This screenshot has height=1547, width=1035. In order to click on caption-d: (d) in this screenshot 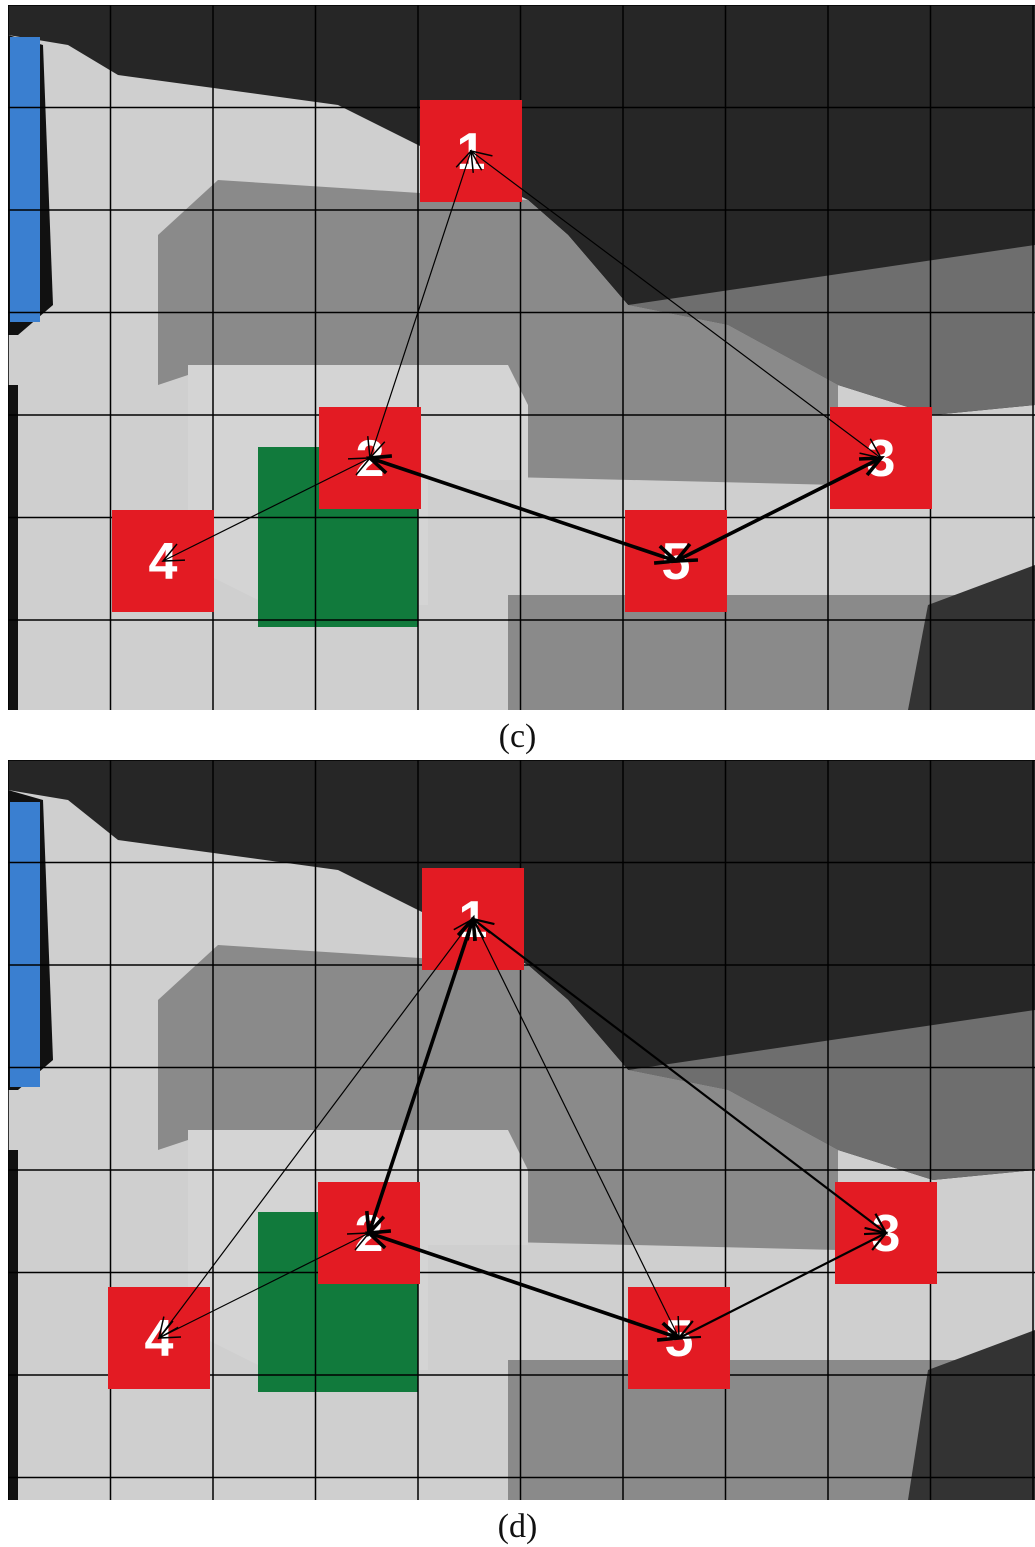, I will do `click(517, 1526)`.